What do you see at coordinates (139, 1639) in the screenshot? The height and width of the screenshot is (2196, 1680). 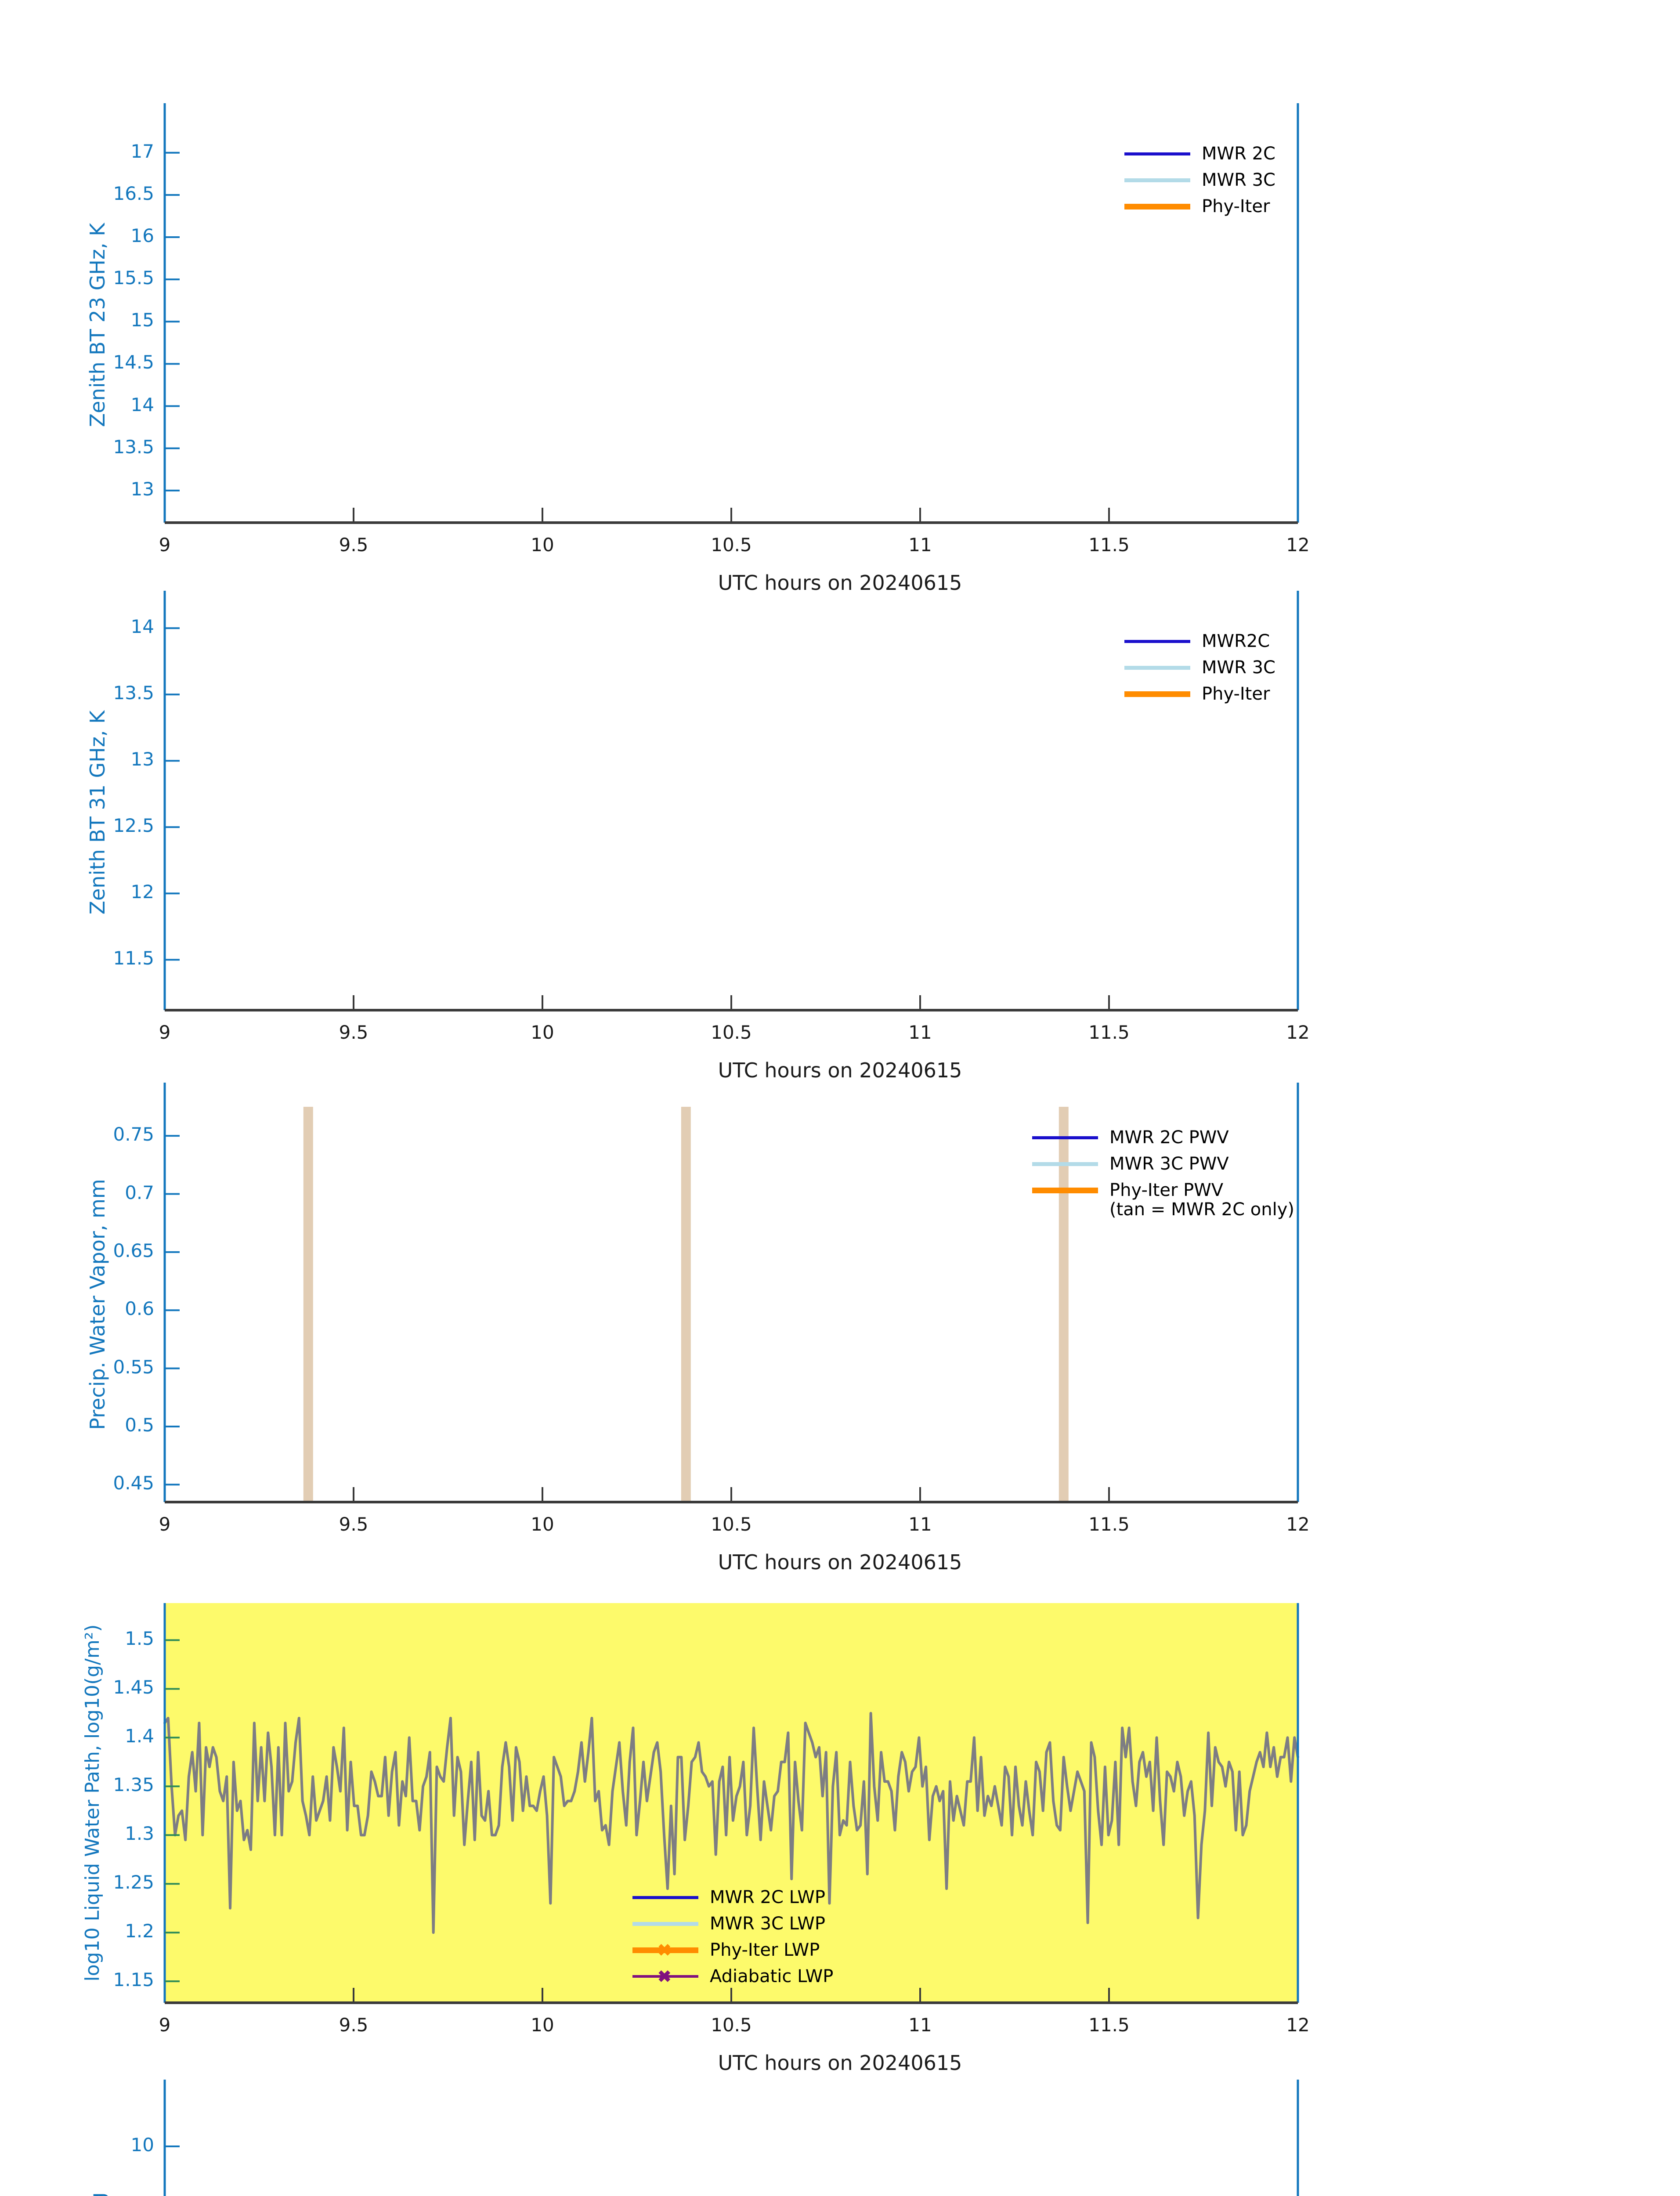 I see `y-tick-label: 1.5` at bounding box center [139, 1639].